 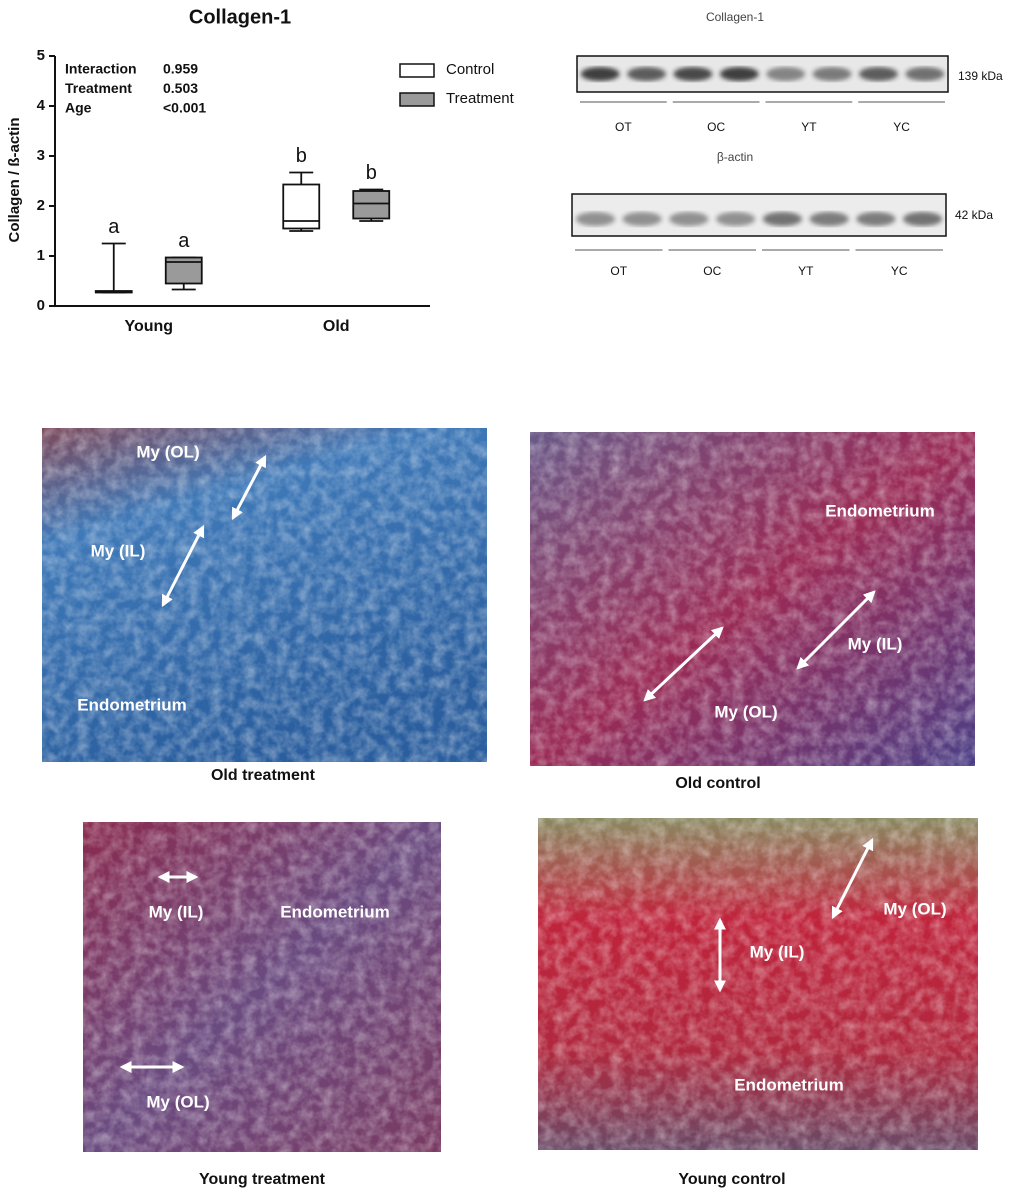 I want to click on y-tick-label: 5, so click(x=41, y=55).